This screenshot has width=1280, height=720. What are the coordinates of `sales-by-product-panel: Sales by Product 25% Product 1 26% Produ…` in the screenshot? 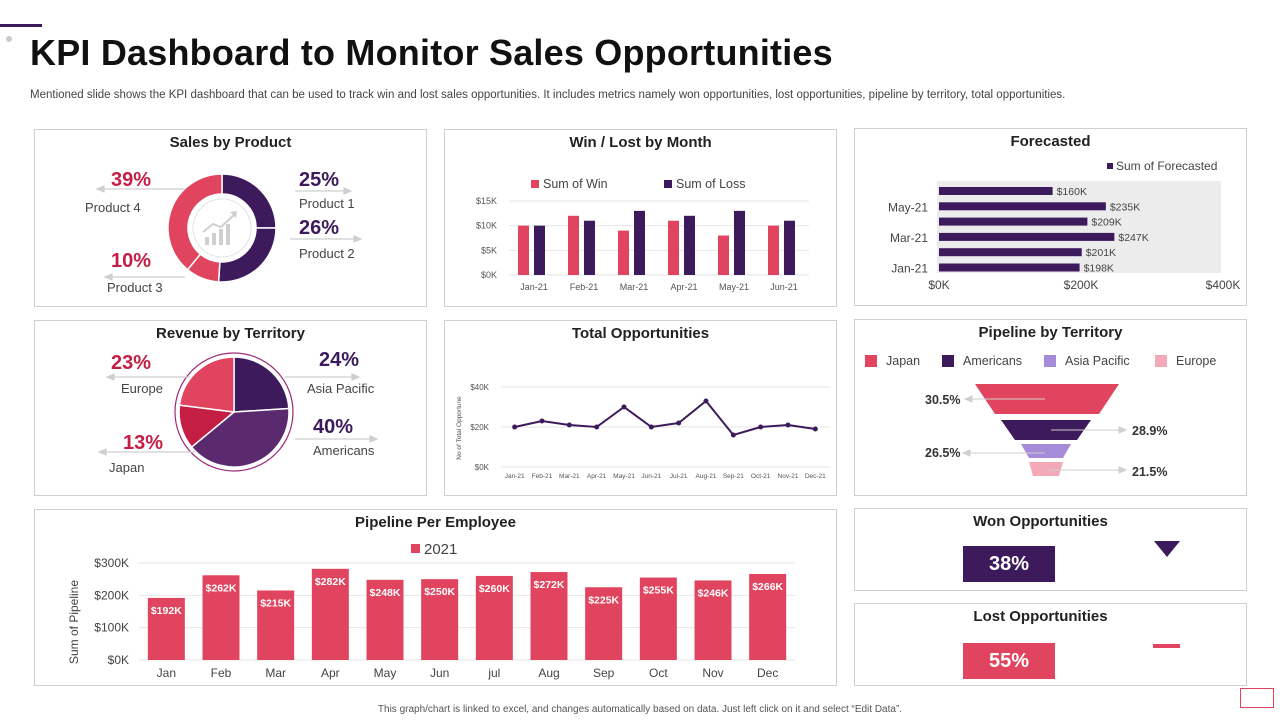 It's located at (230, 218).